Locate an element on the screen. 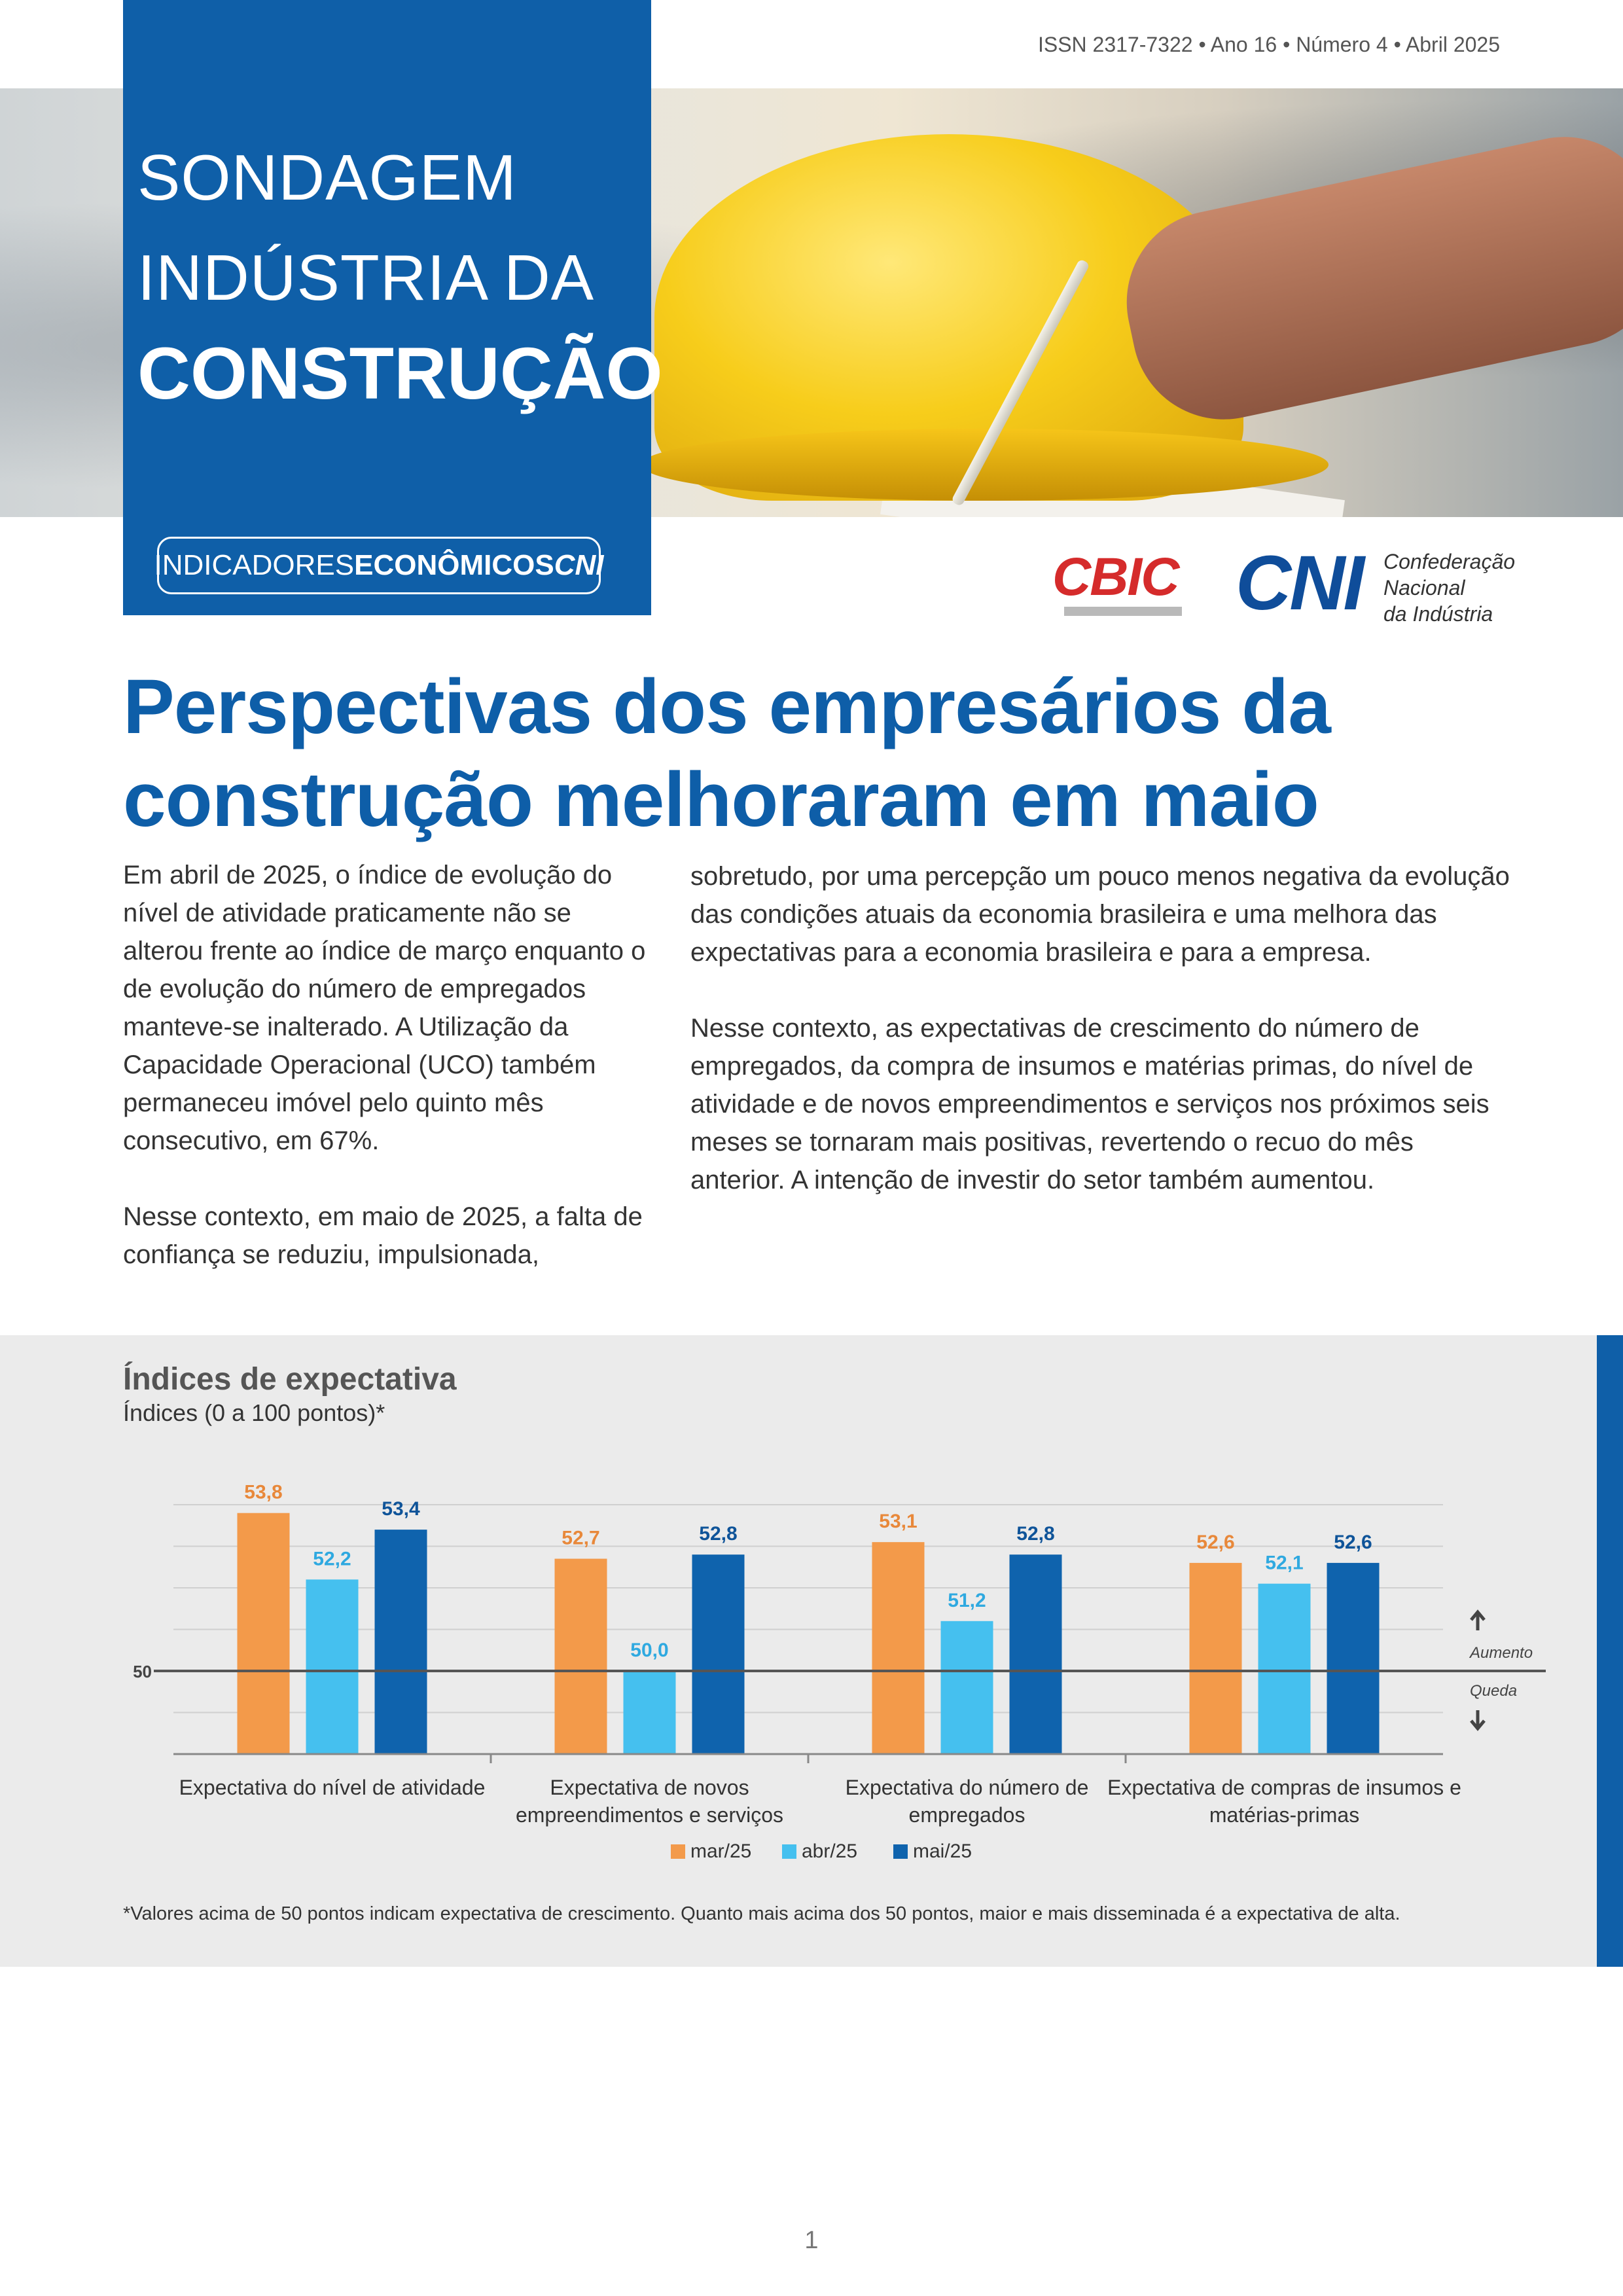 This screenshot has height=2296, width=1623. arrow-up-icon is located at coordinates (1478, 1620).